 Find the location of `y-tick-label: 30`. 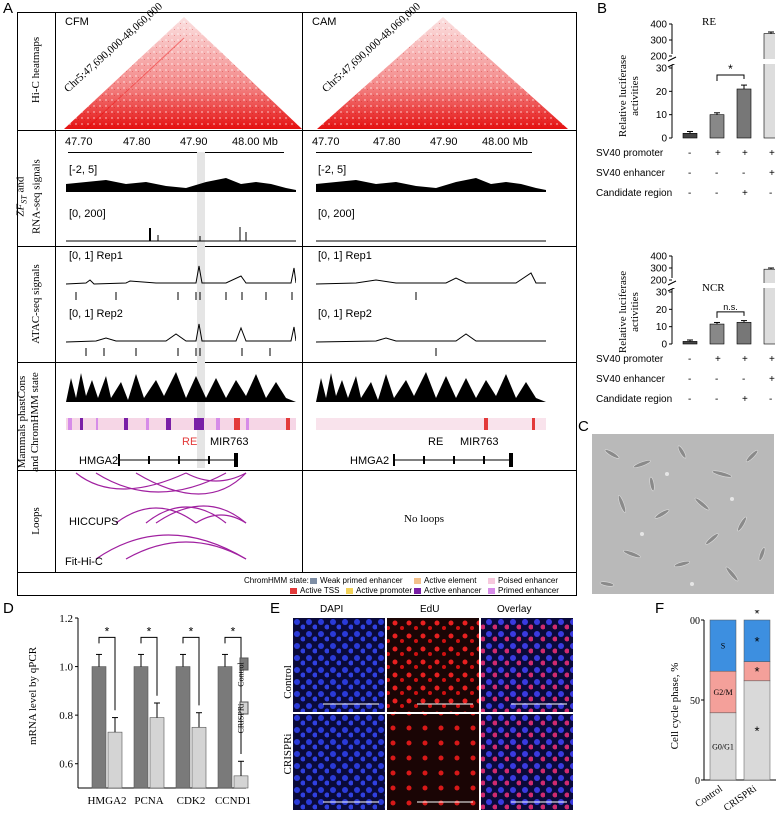

y-tick-label: 30 is located at coordinates (662, 69).